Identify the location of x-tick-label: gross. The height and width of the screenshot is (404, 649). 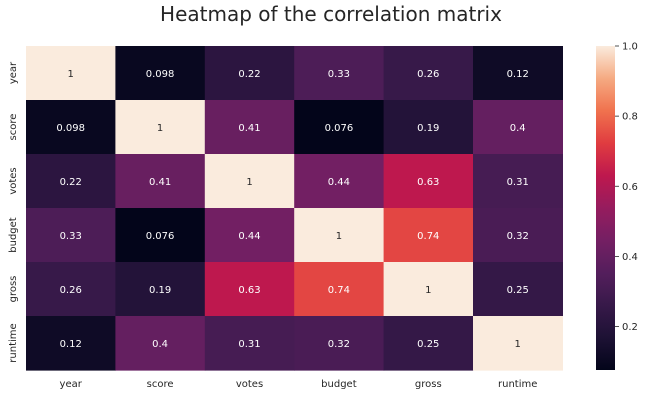
(428, 384).